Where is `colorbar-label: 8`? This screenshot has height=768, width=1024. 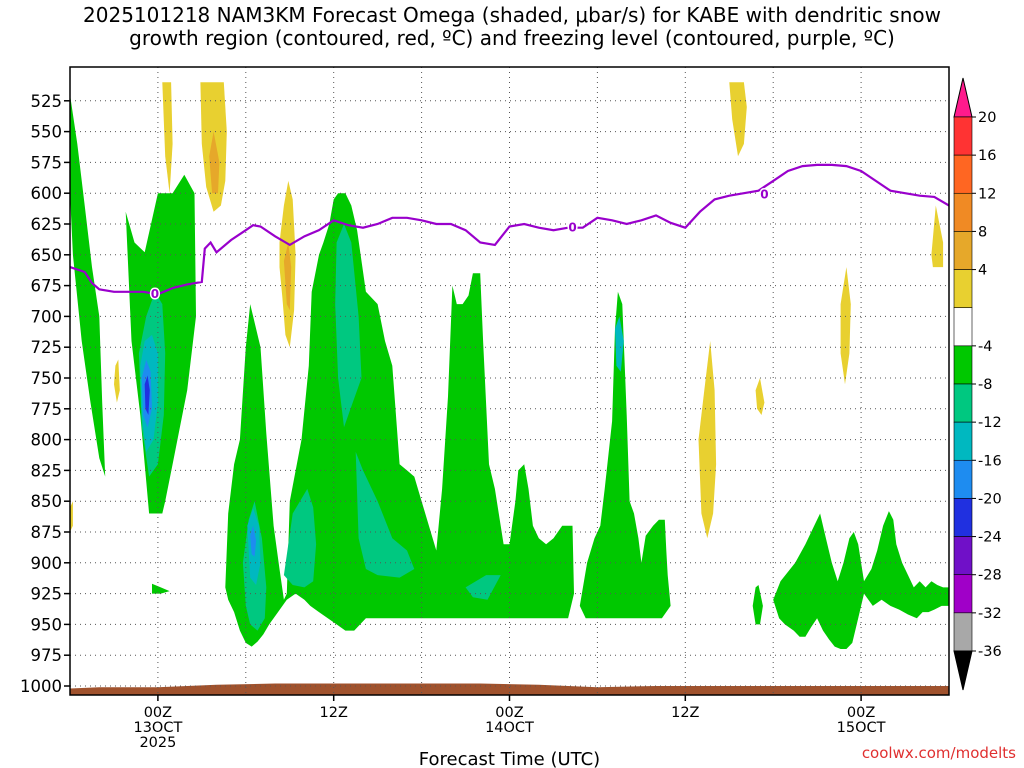
colorbar-label: 8 is located at coordinates (982, 232).